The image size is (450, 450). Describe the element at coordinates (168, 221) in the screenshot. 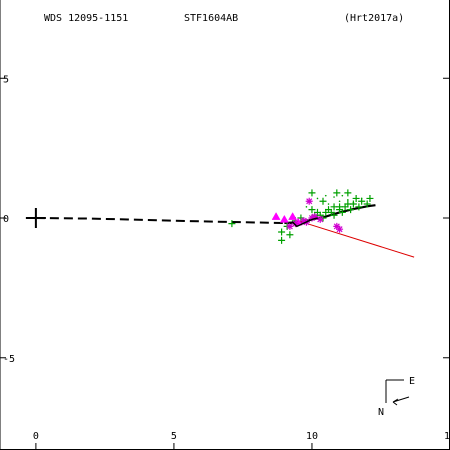

I see `orbit-dashed-path` at that location.